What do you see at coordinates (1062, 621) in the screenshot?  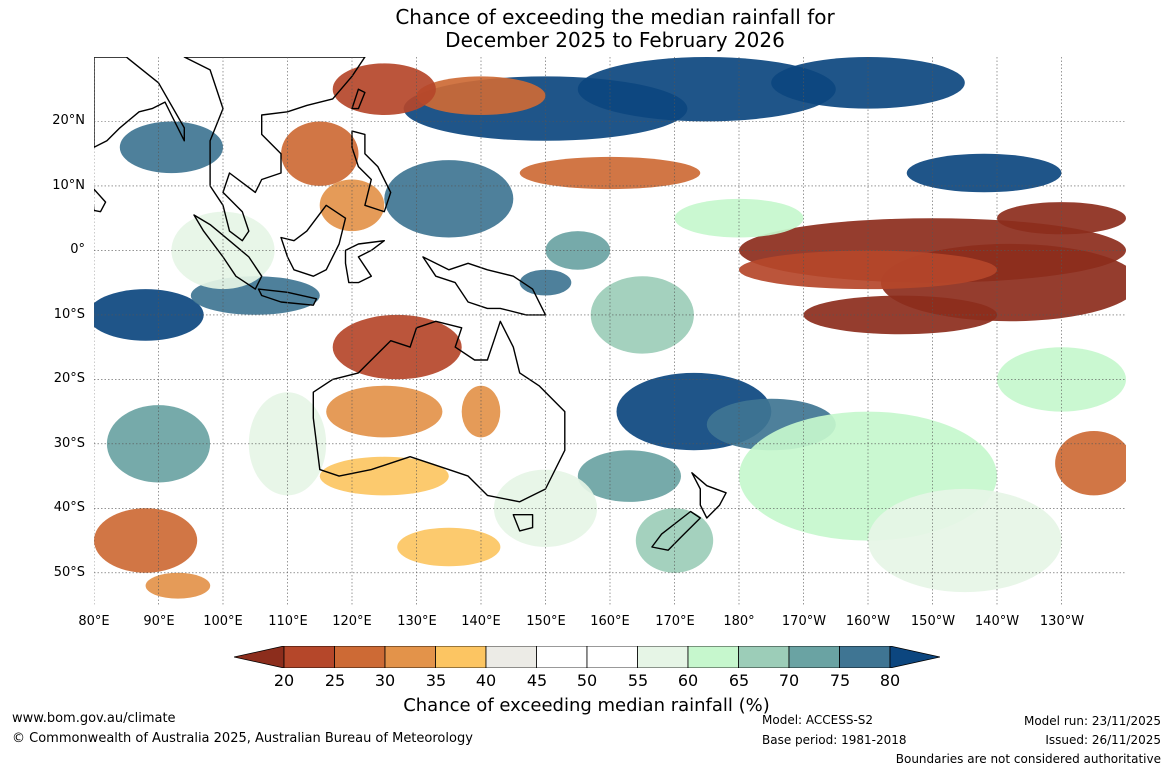 I see `longitude-label: 130°W` at bounding box center [1062, 621].